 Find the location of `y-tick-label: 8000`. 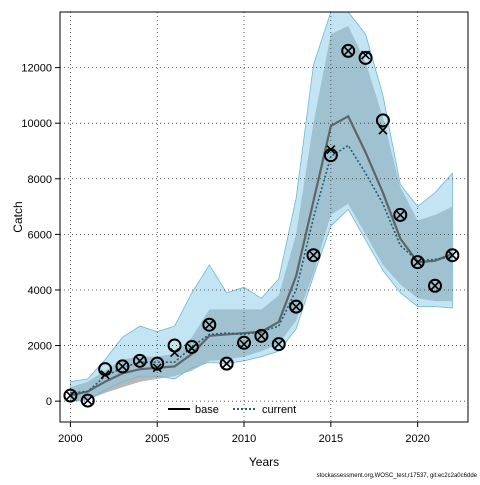

y-tick-label: 8000 is located at coordinates (40, 180).